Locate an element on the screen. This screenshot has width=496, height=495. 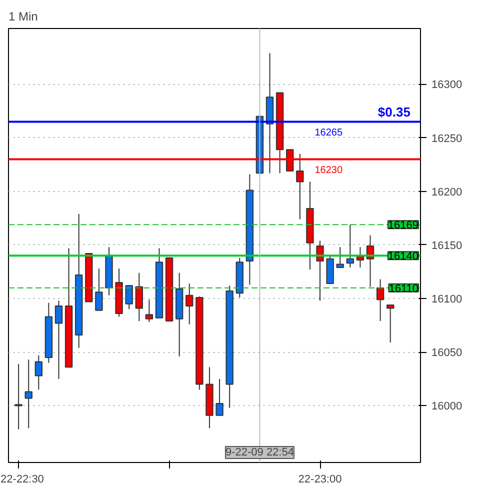
y-tick-label: 16000 is located at coordinates (447, 406).